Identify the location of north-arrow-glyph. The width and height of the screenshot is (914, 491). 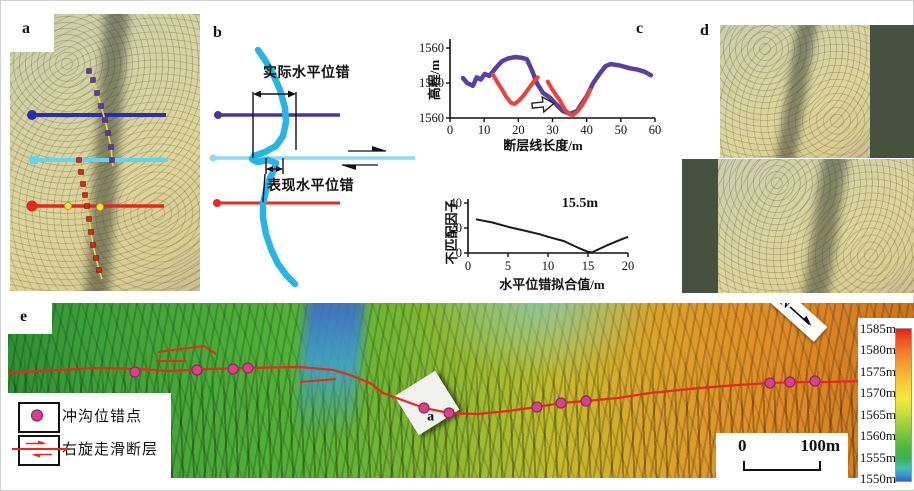
(800, 316).